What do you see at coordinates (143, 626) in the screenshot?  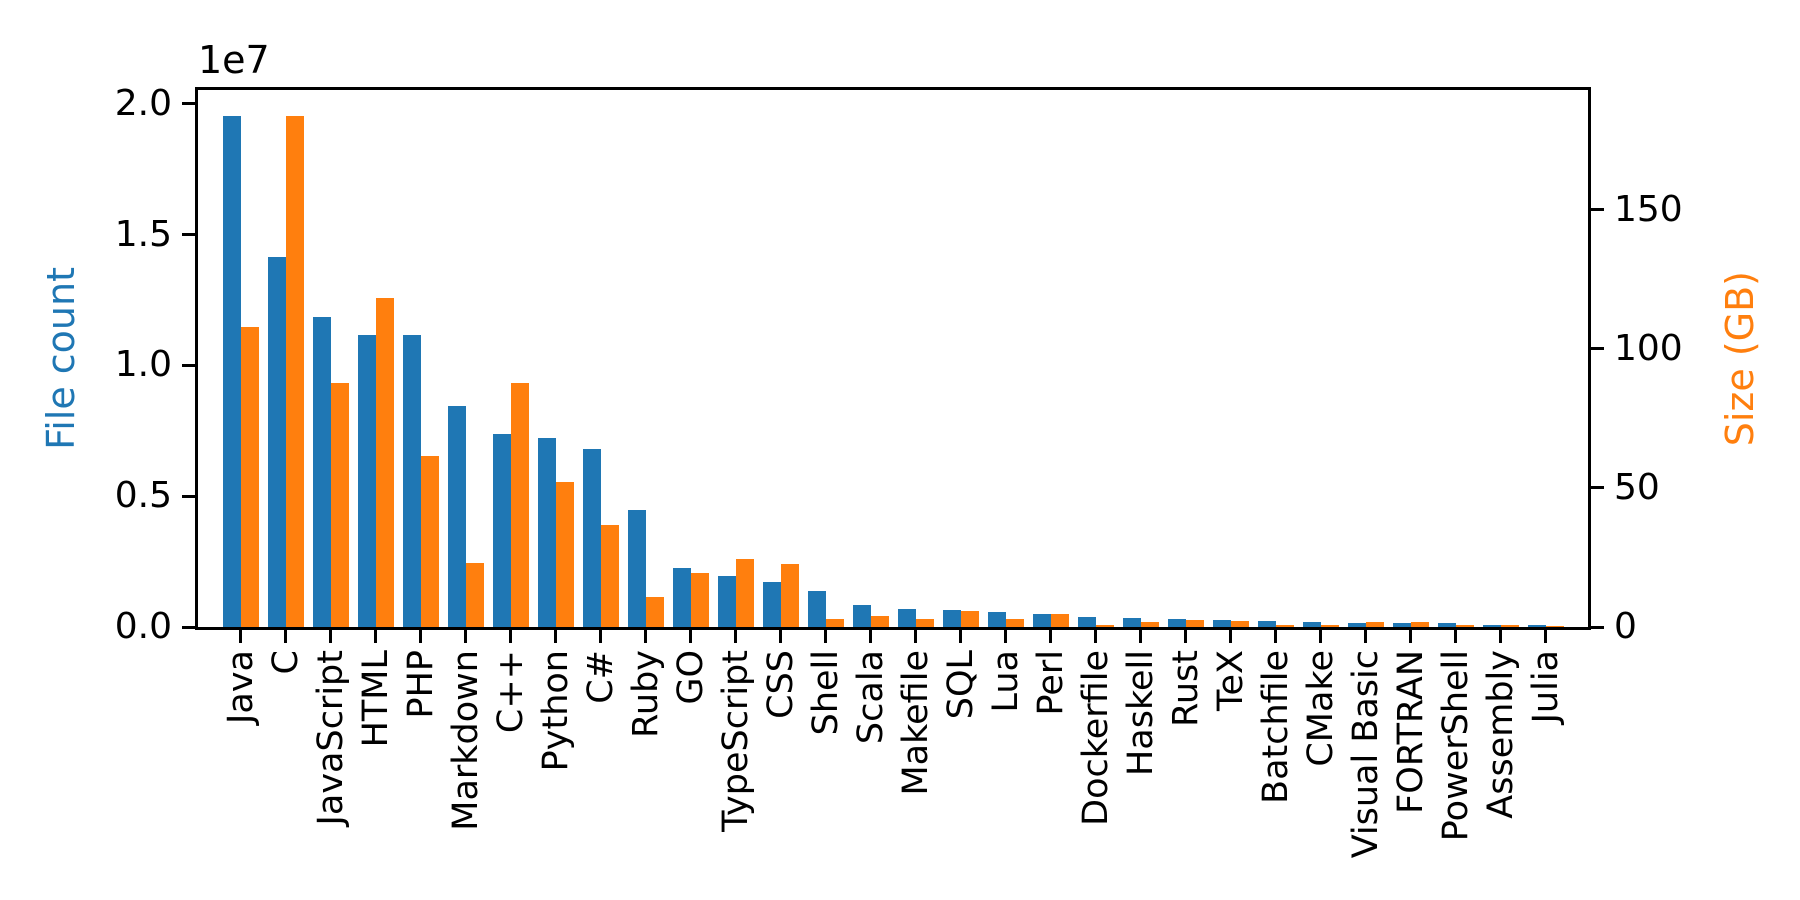 I see `left-y-tick-label: 0.0` at bounding box center [143, 626].